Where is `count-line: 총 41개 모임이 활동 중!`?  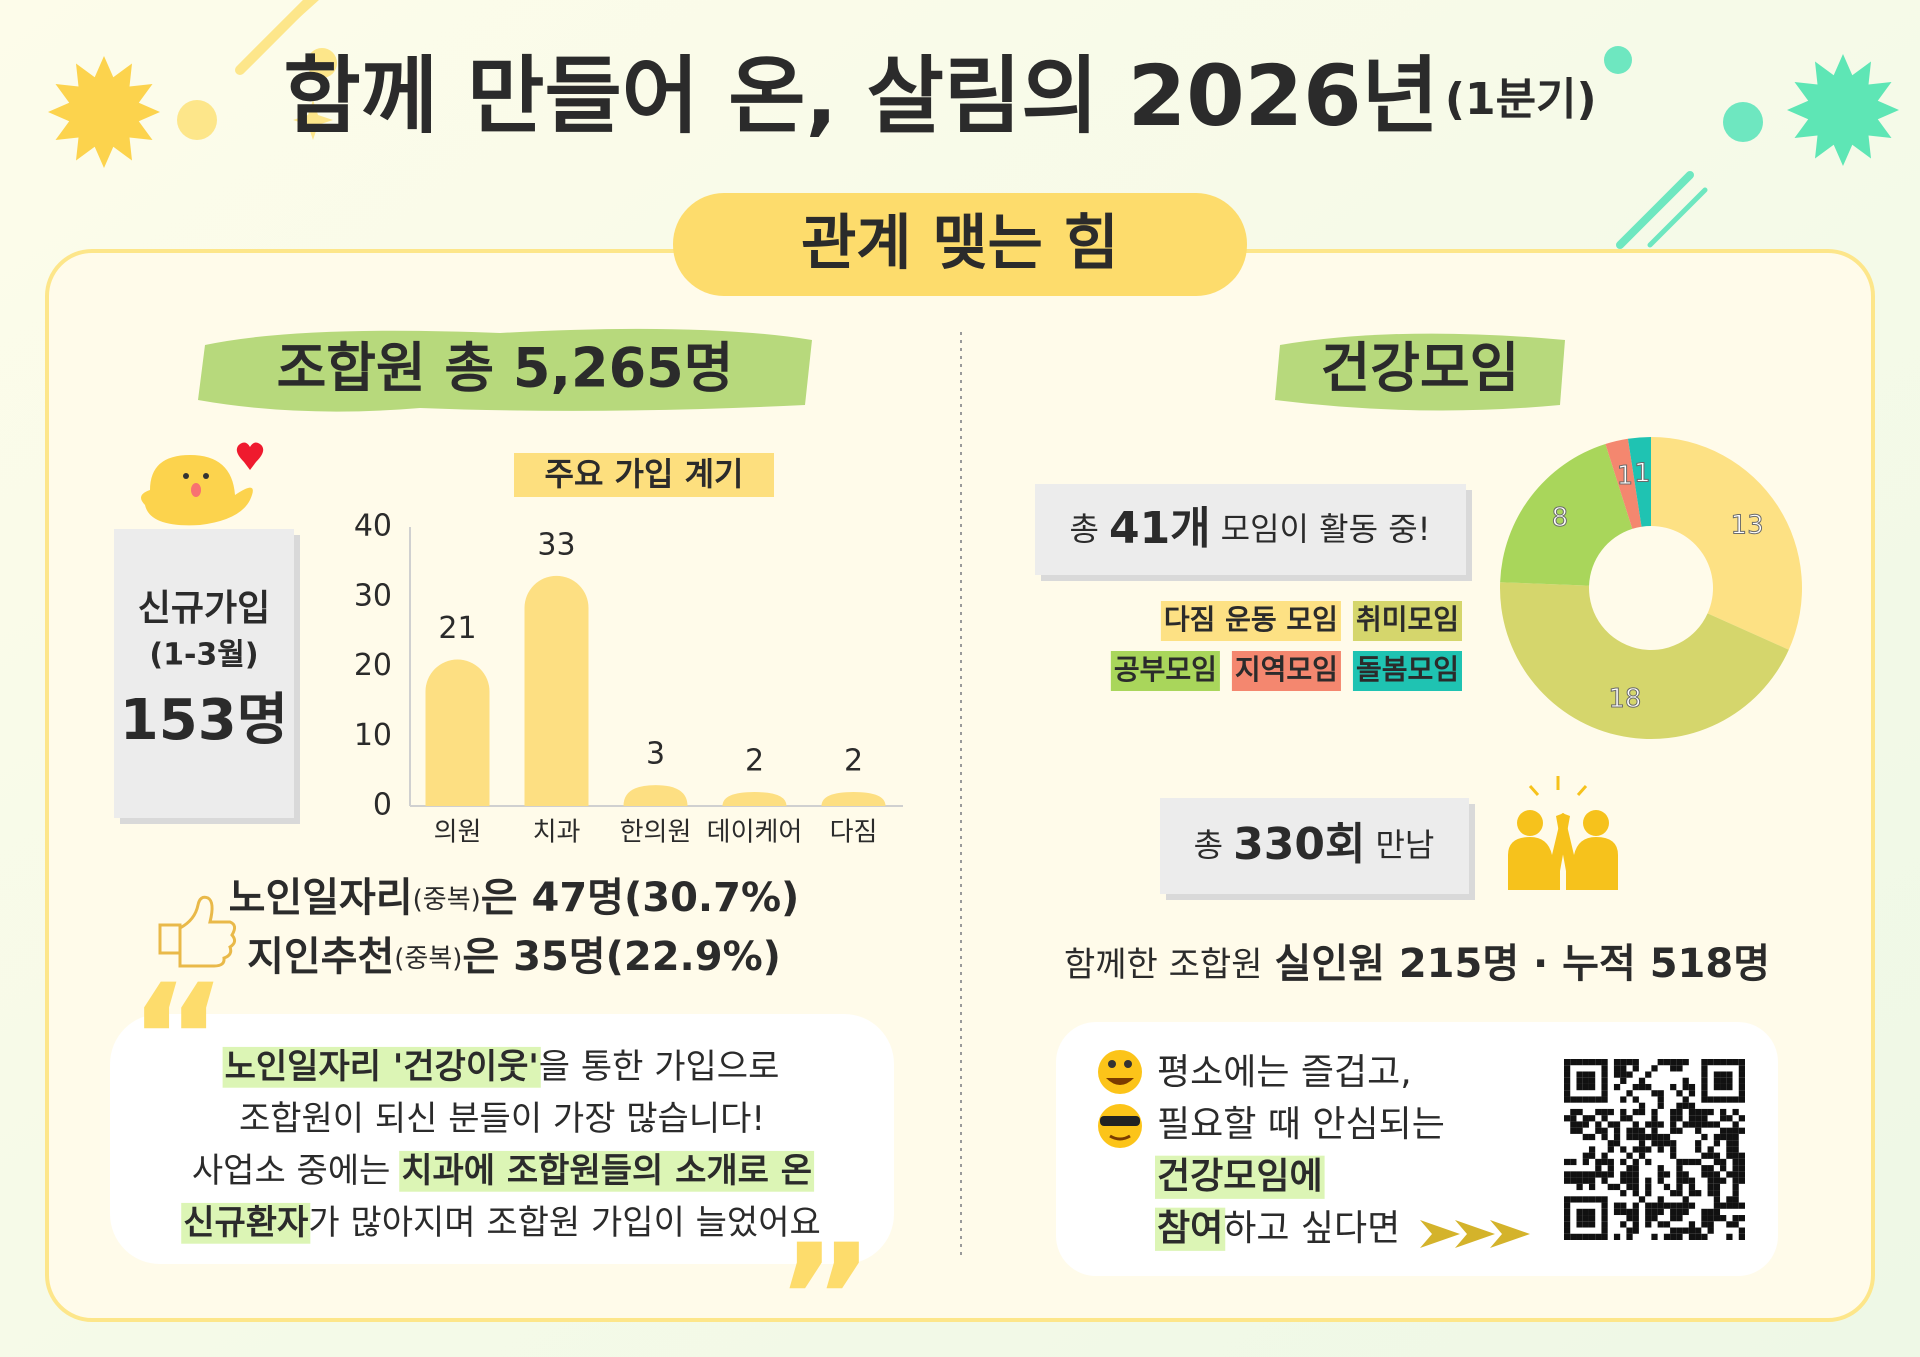
count-line: 총 41개 모임이 활동 중! is located at coordinates (1250, 528).